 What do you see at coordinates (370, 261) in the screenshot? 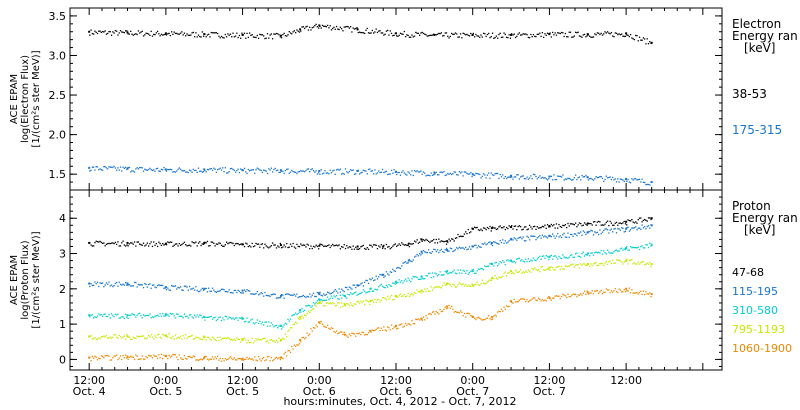
I see `series-points` at bounding box center [370, 261].